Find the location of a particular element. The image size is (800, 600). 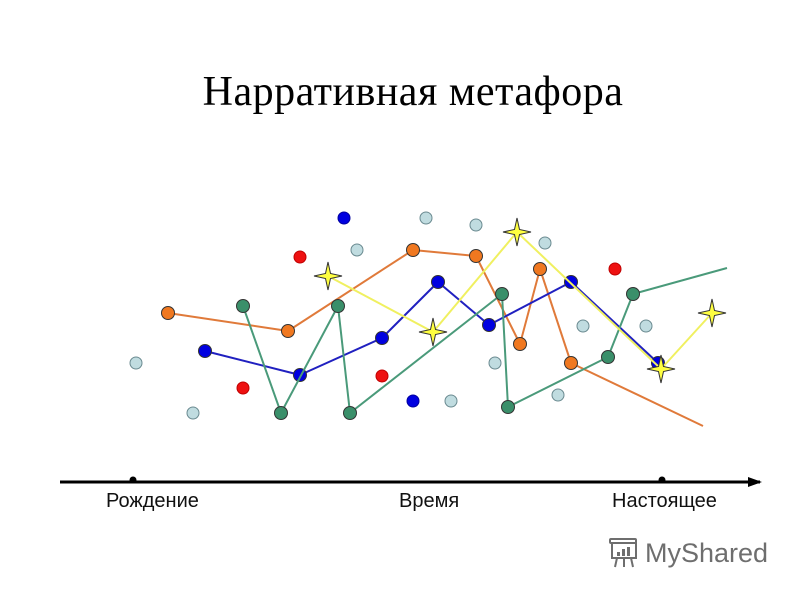

present-marker is located at coordinates (662, 480).